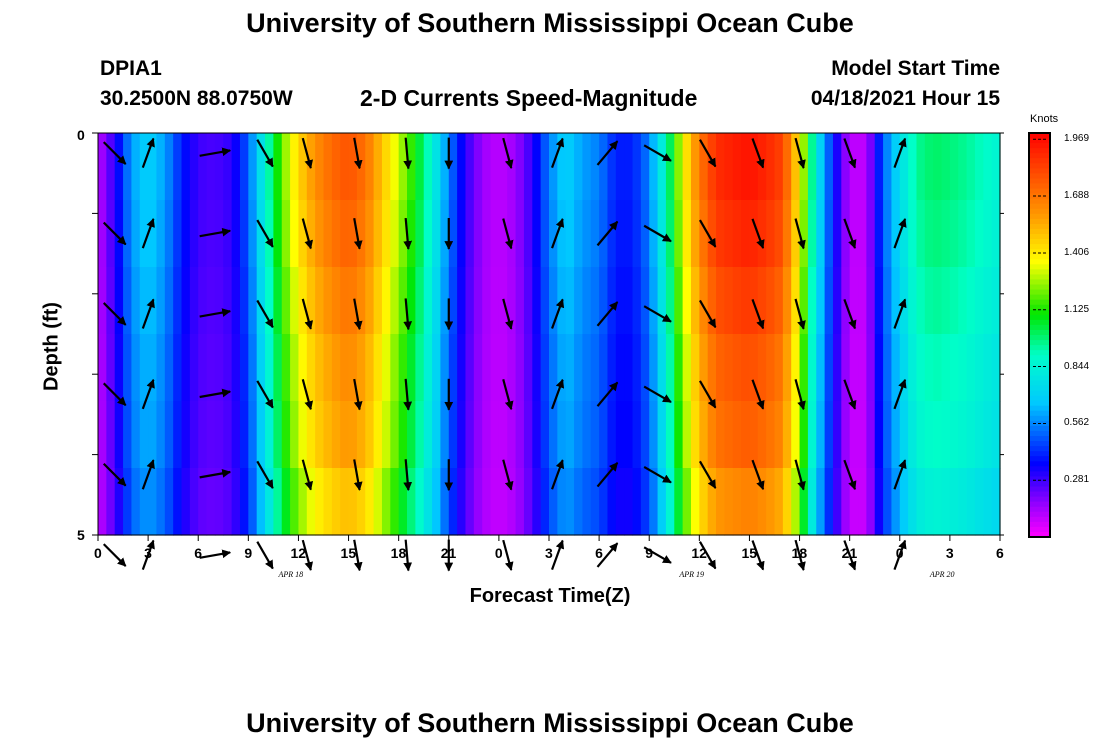  What do you see at coordinates (1039, 335) in the screenshot?
I see `colorbar-frame` at bounding box center [1039, 335].